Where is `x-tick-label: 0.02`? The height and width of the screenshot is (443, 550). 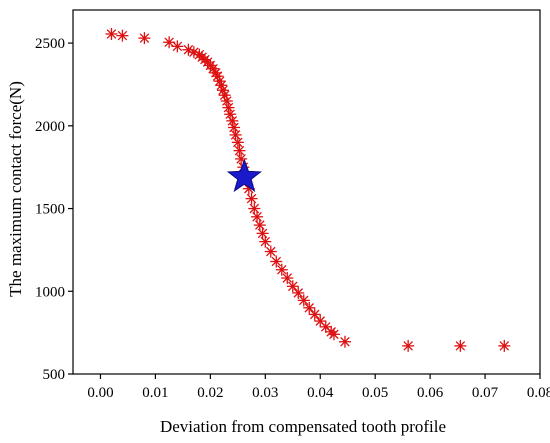
x-tick-label: 0.02 is located at coordinates (210, 393).